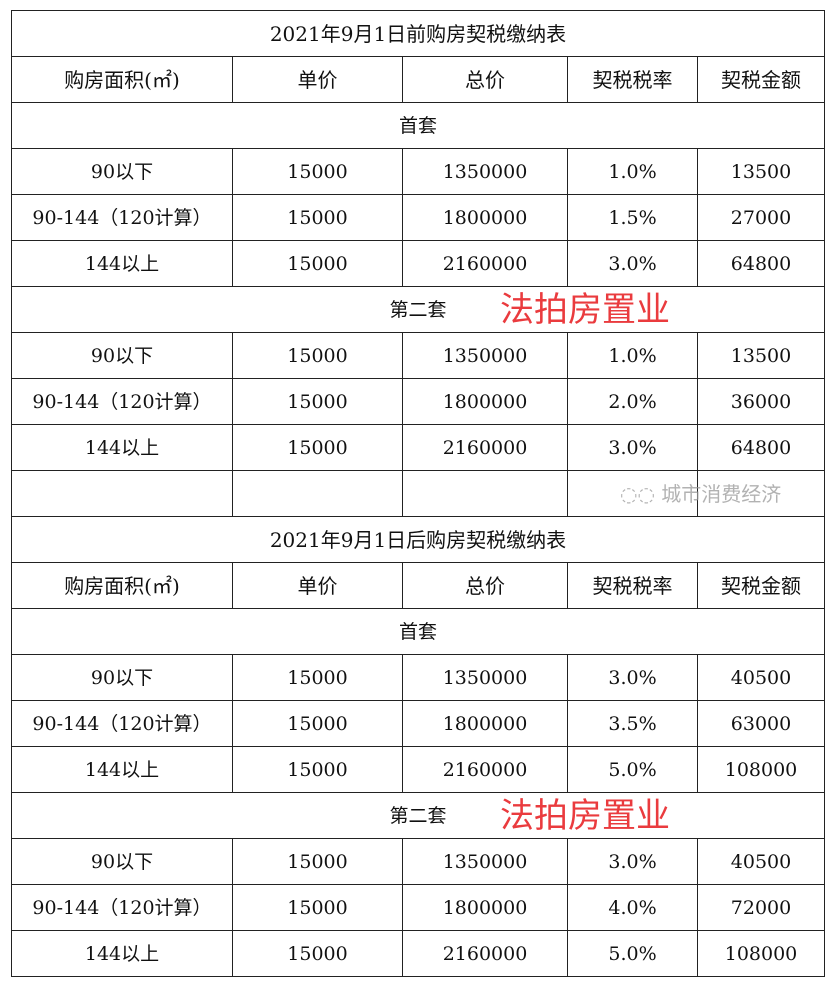 The image size is (837, 1000). Describe the element at coordinates (761, 907) in the screenshot. I see `table-cell: 72000` at that location.